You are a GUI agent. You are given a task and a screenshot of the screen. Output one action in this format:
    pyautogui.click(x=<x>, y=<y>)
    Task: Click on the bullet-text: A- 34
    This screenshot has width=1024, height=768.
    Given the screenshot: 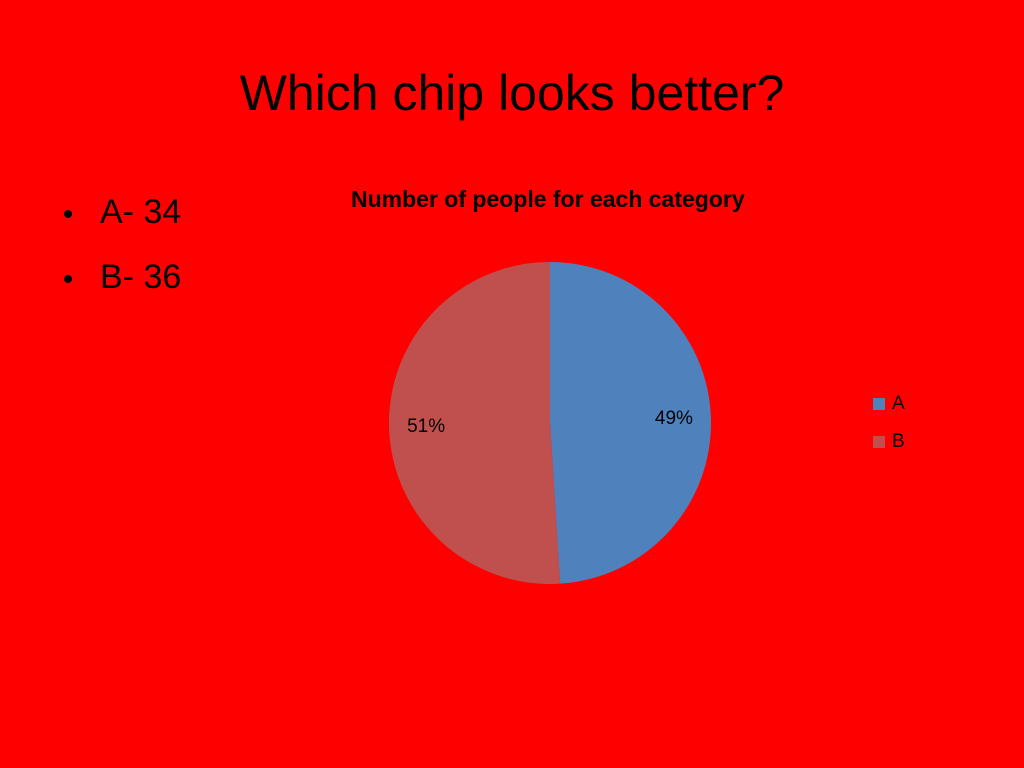 What is the action you would take?
    pyautogui.click(x=140, y=212)
    